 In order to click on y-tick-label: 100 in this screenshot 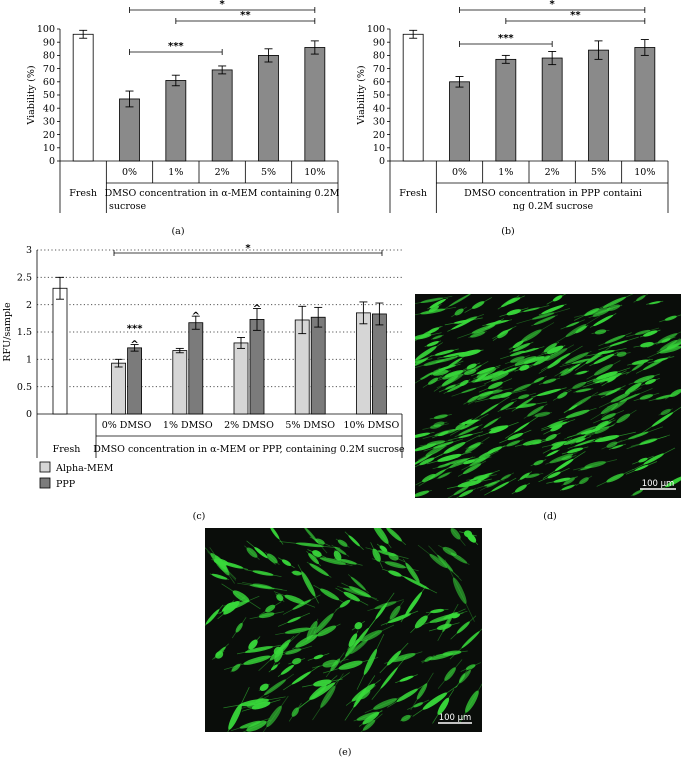, I will do `click(376, 29)`.